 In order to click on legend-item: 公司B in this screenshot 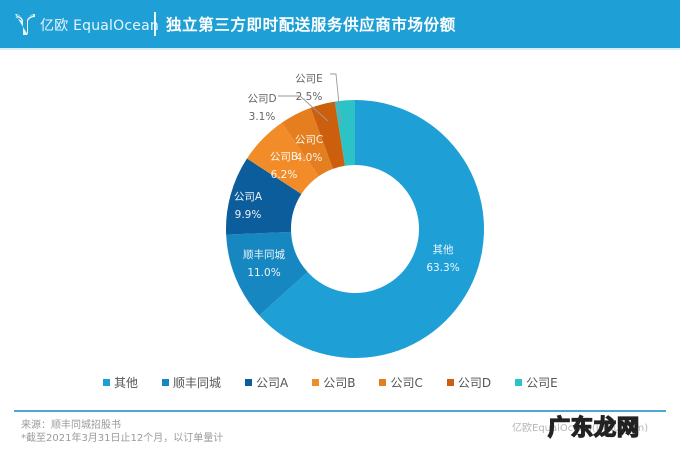, I will do `click(333, 382)`.